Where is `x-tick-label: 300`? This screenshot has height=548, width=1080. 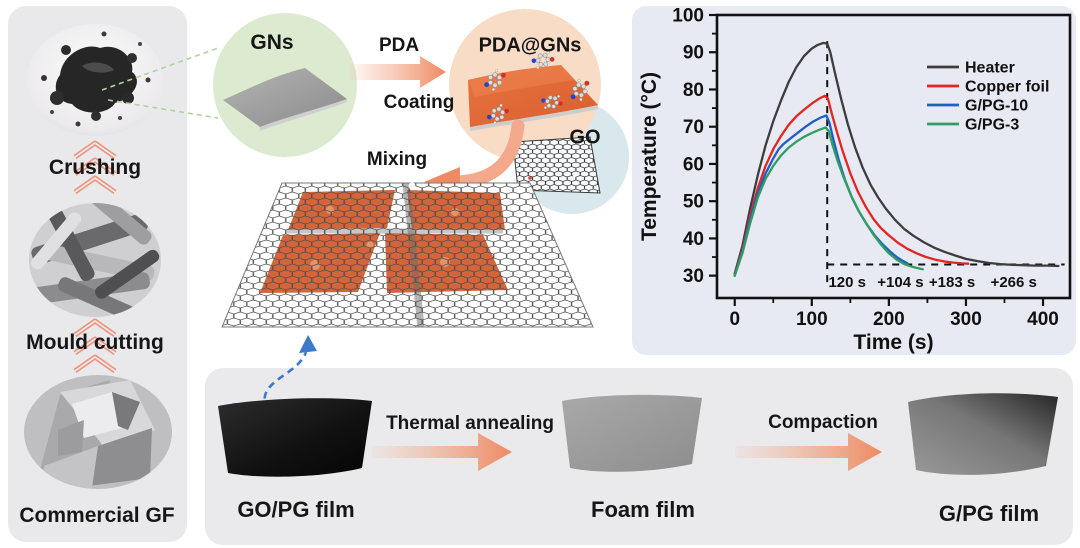
x-tick-label: 300 is located at coordinates (966, 319).